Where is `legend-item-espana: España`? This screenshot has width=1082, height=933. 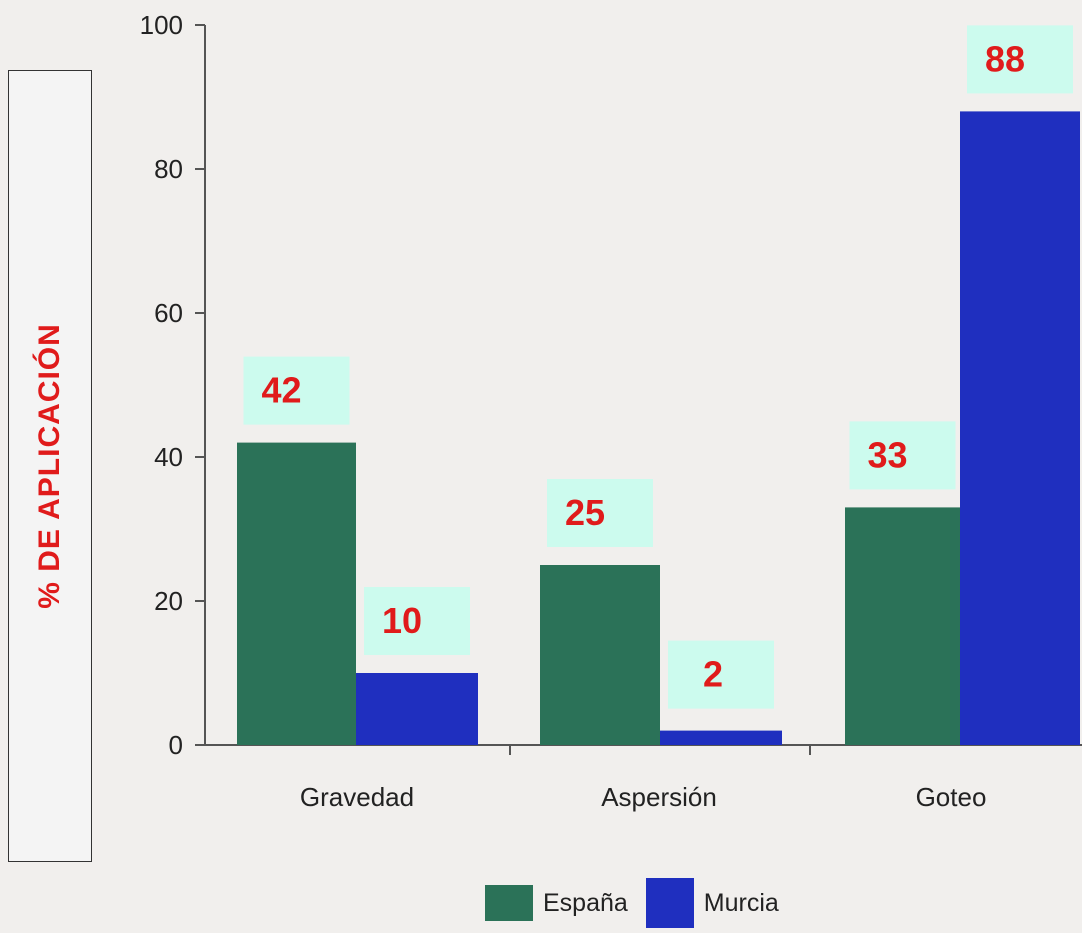 legend-item-espana: España is located at coordinates (556, 903).